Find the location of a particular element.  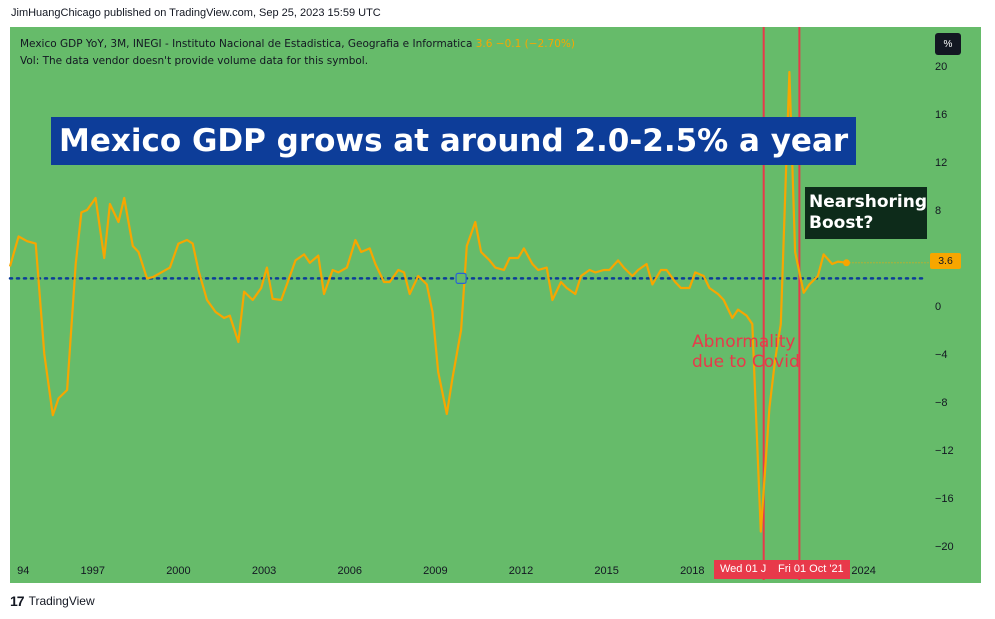

nearshoring-line2: Boost? is located at coordinates (841, 223).